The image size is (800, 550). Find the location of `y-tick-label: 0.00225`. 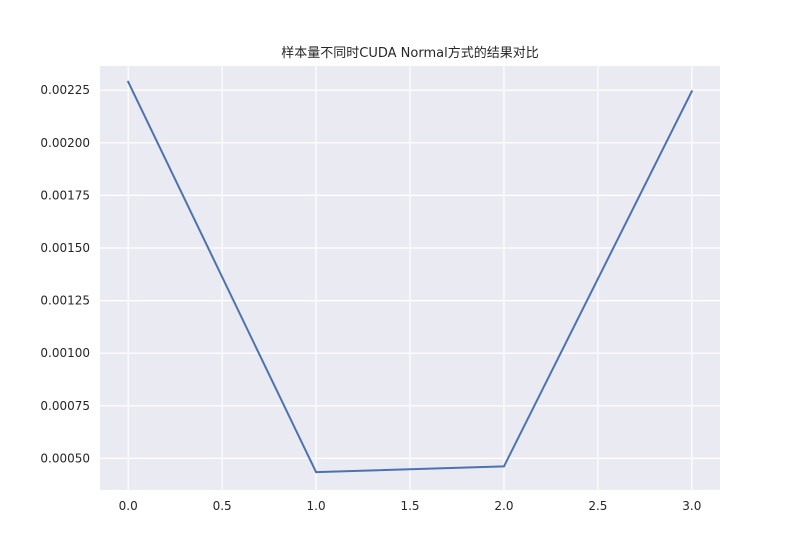

y-tick-label: 0.00225 is located at coordinates (65, 90).